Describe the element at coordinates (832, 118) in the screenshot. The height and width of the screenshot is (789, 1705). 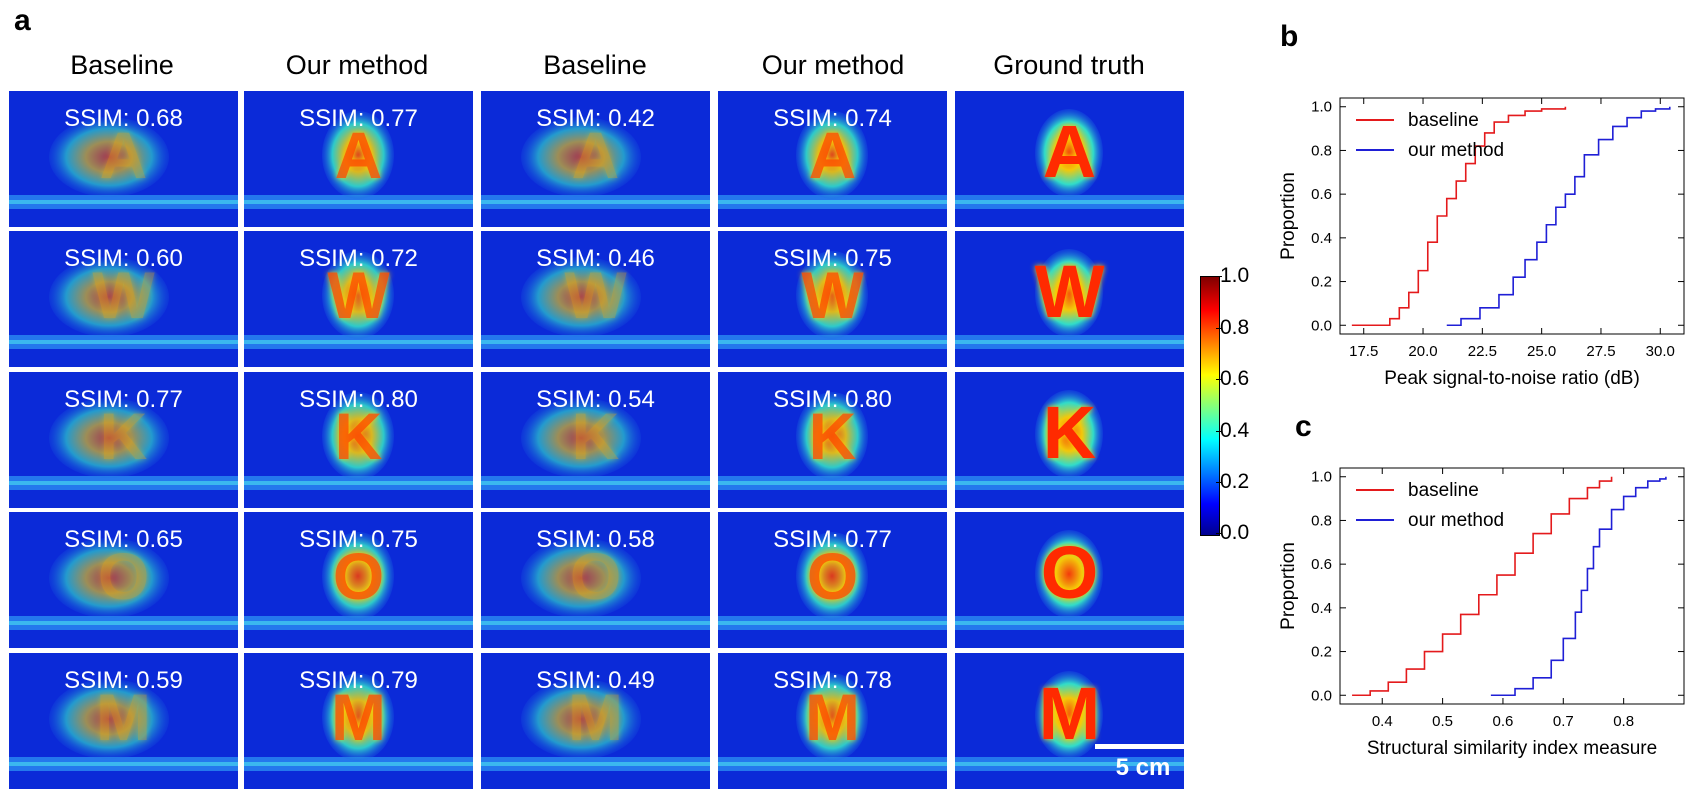
I see `ssim-label: SSIM: 0.74` at that location.